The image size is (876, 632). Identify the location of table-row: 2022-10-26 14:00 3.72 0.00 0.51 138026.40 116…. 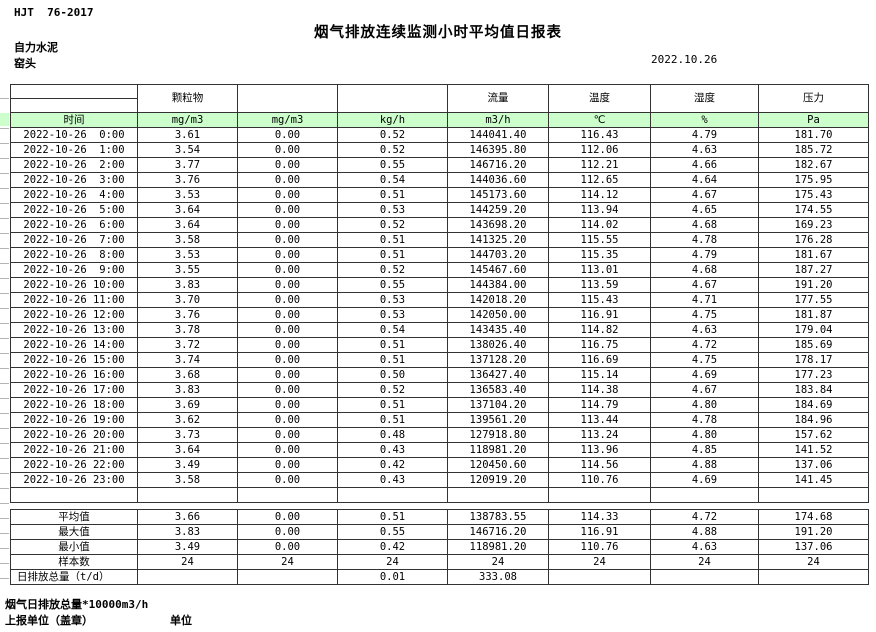
(439, 345).